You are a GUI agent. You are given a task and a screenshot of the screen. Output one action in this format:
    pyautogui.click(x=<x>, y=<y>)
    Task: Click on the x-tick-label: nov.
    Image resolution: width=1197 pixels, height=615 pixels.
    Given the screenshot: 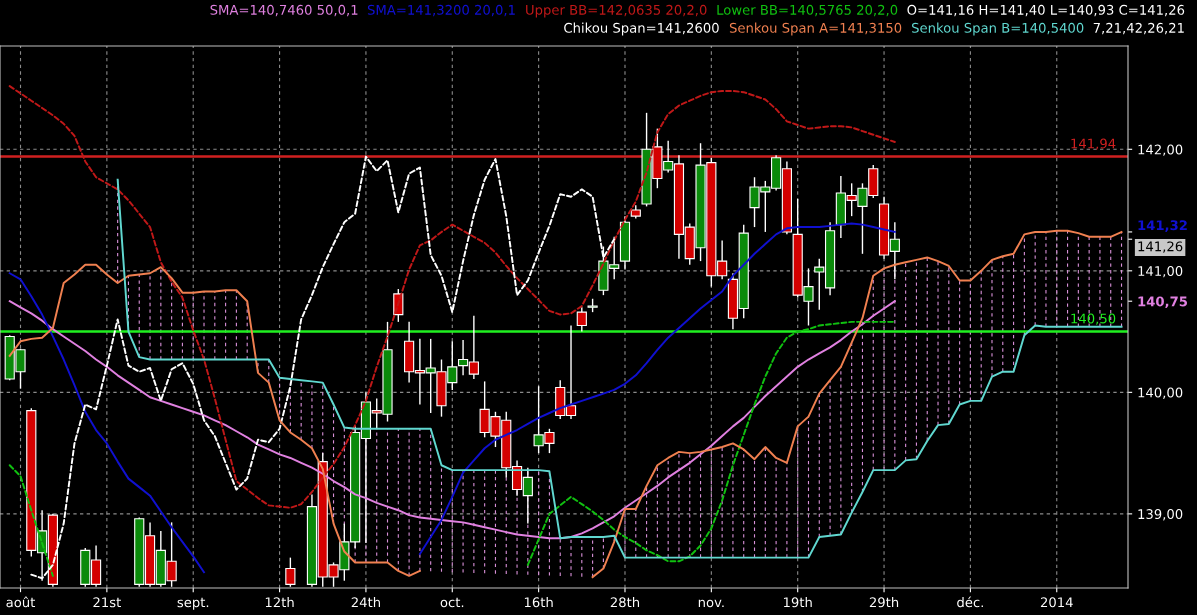 What is the action you would take?
    pyautogui.click(x=711, y=603)
    